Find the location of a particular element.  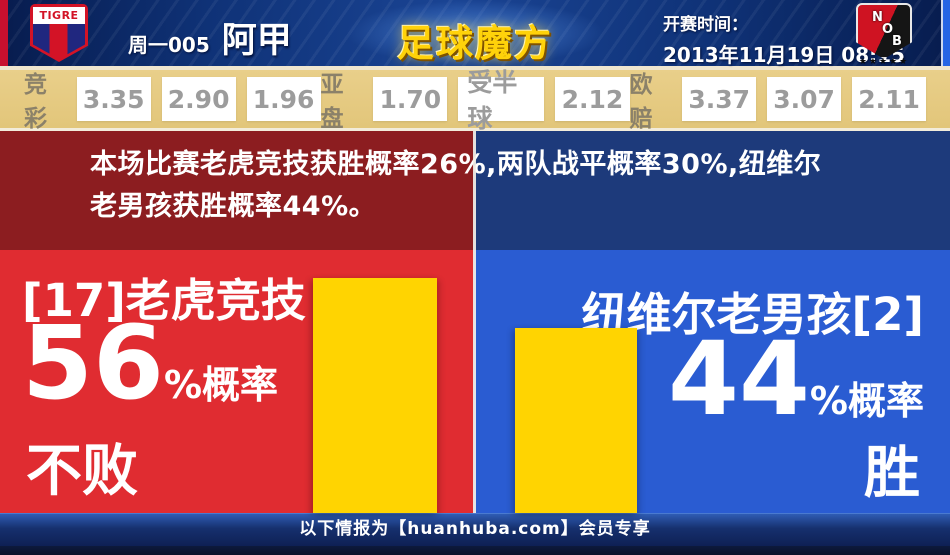

home-probability: 56%概率 is located at coordinates (150, 363).